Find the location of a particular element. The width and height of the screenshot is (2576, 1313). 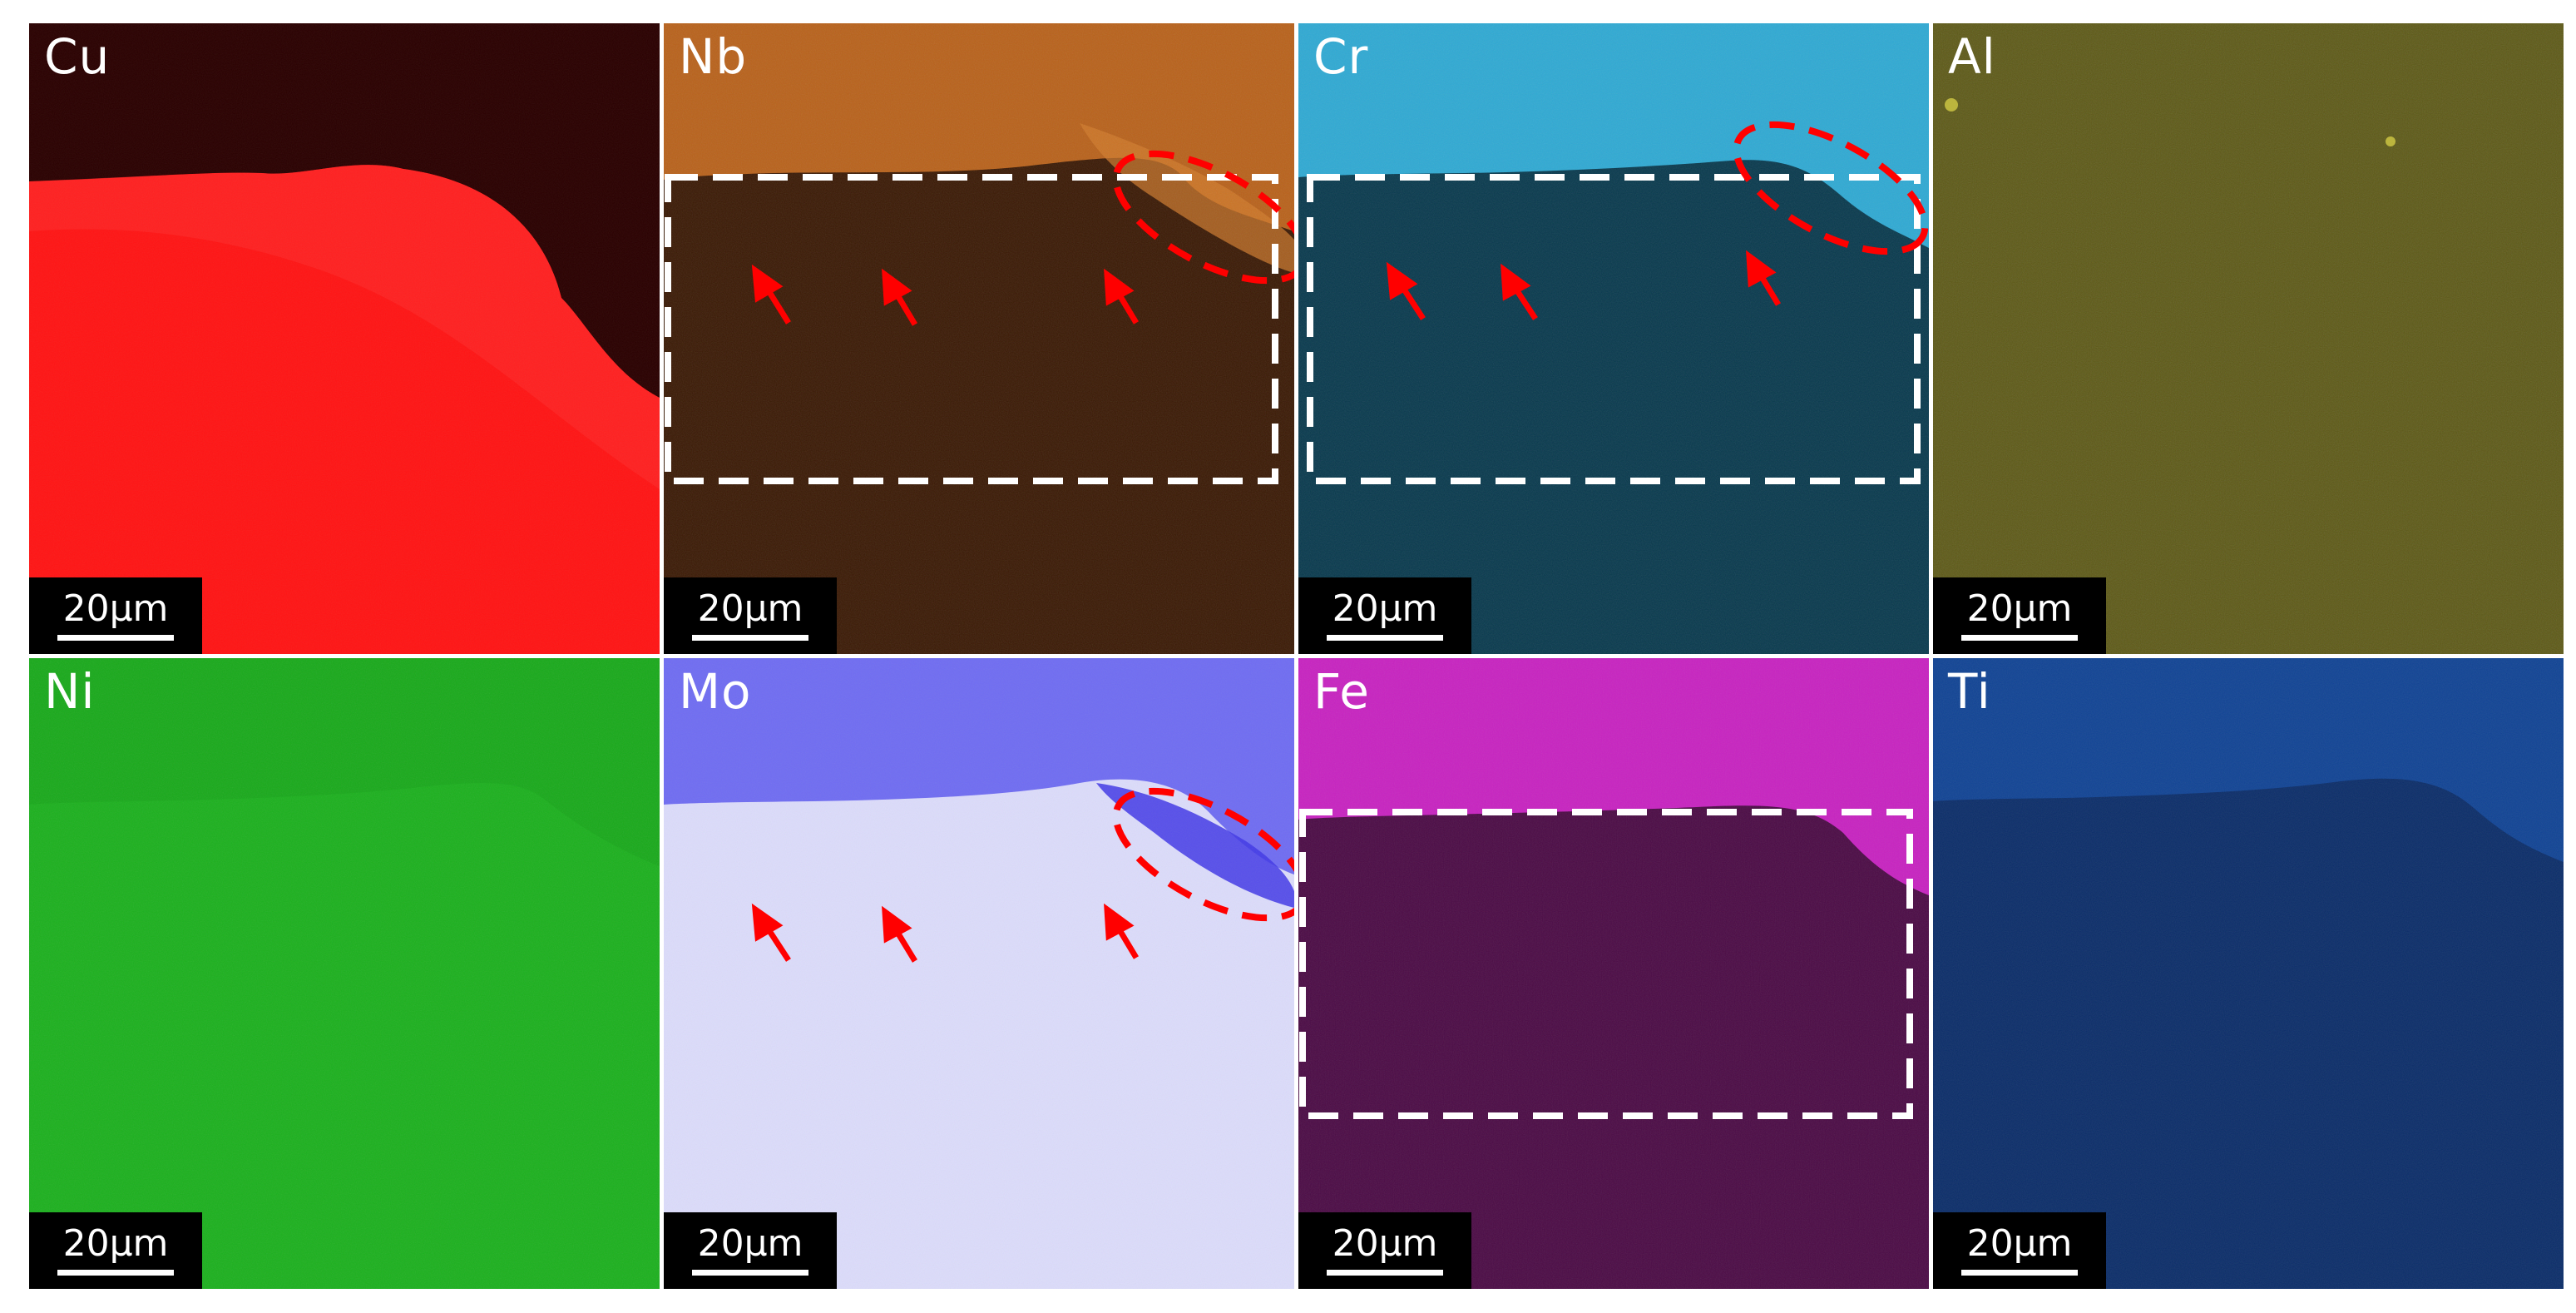

element-label: Ni is located at coordinates (70, 691).